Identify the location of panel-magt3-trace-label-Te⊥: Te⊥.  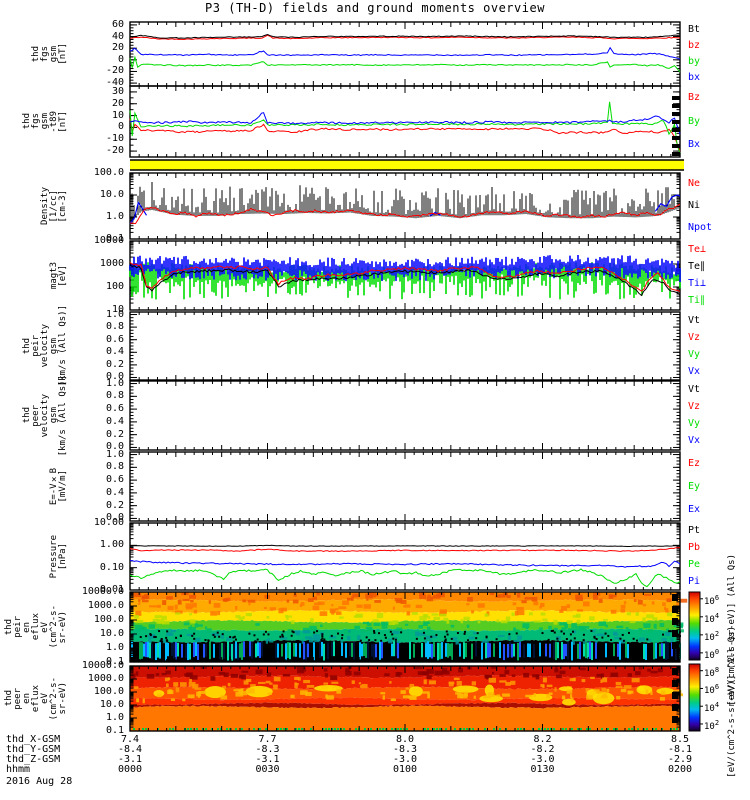
(697, 249).